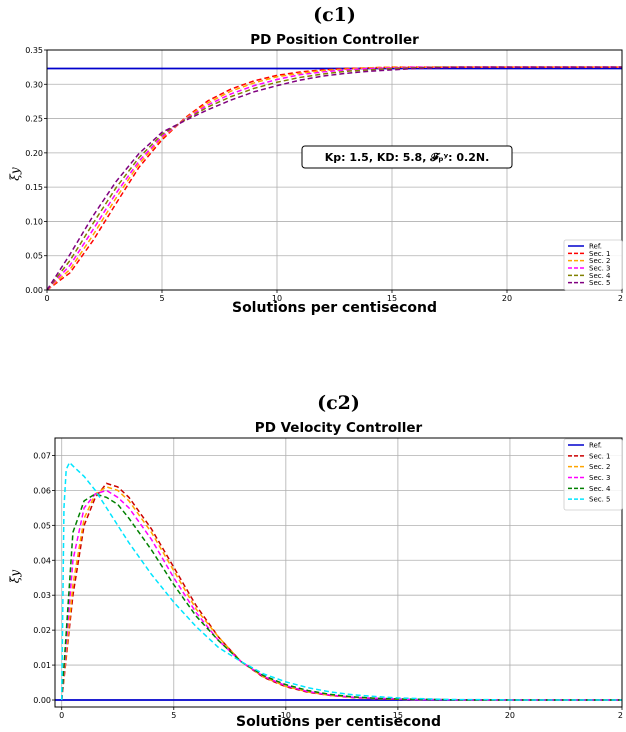 Image resolution: width=626 pixels, height=732 pixels. Describe the element at coordinates (34, 153) in the screenshot. I see `y-tick-label: 0.20` at that location.